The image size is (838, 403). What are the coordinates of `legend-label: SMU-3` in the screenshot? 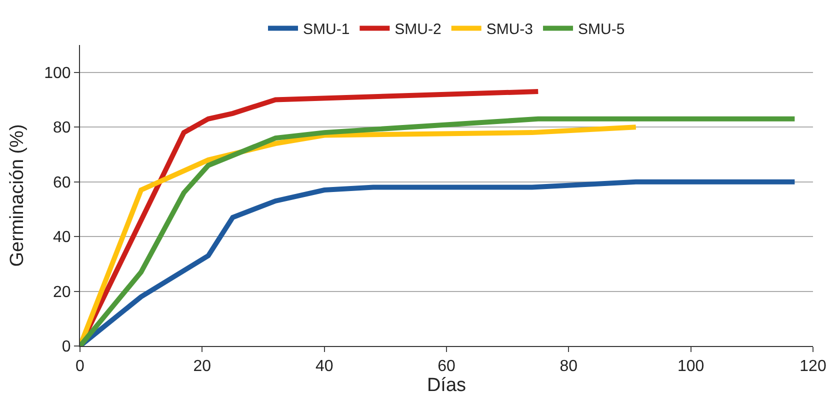 It's located at (510, 29).